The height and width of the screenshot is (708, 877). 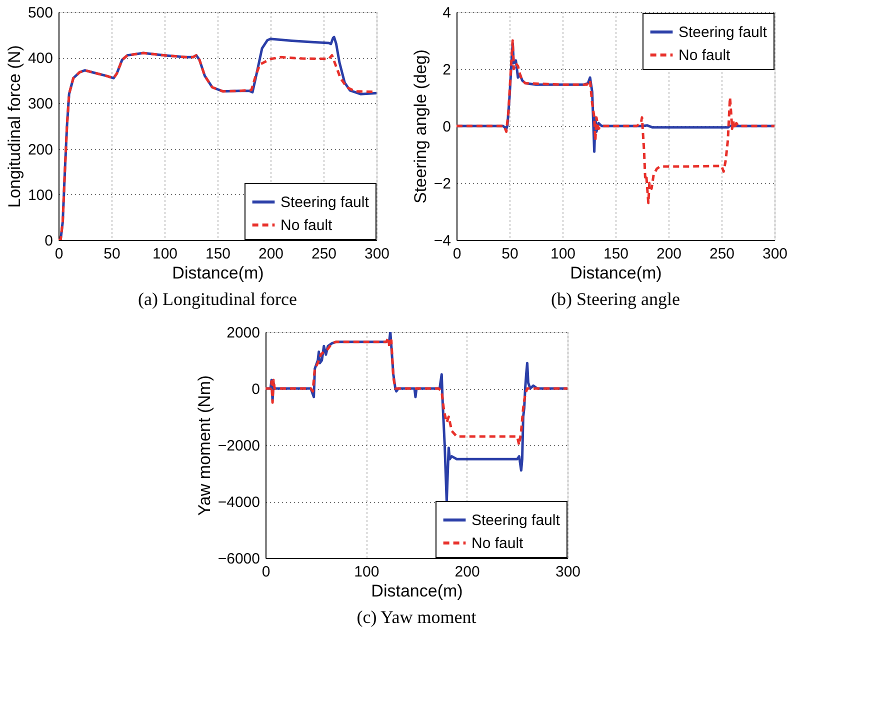 I want to click on y-tick-label: 500, so click(x=40, y=13).